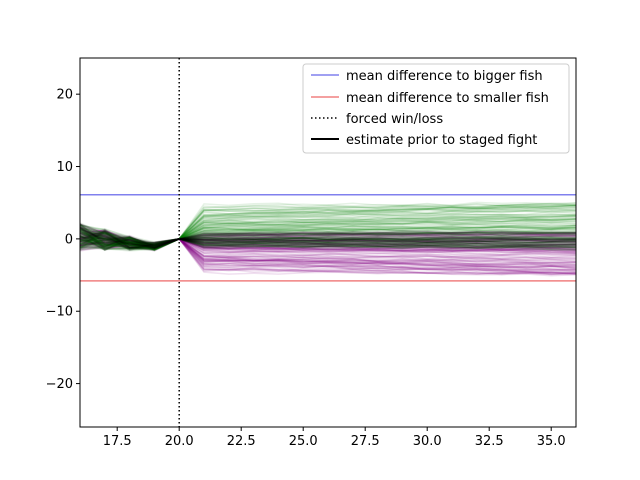  I want to click on x-tick-label: 25.0, so click(303, 441).